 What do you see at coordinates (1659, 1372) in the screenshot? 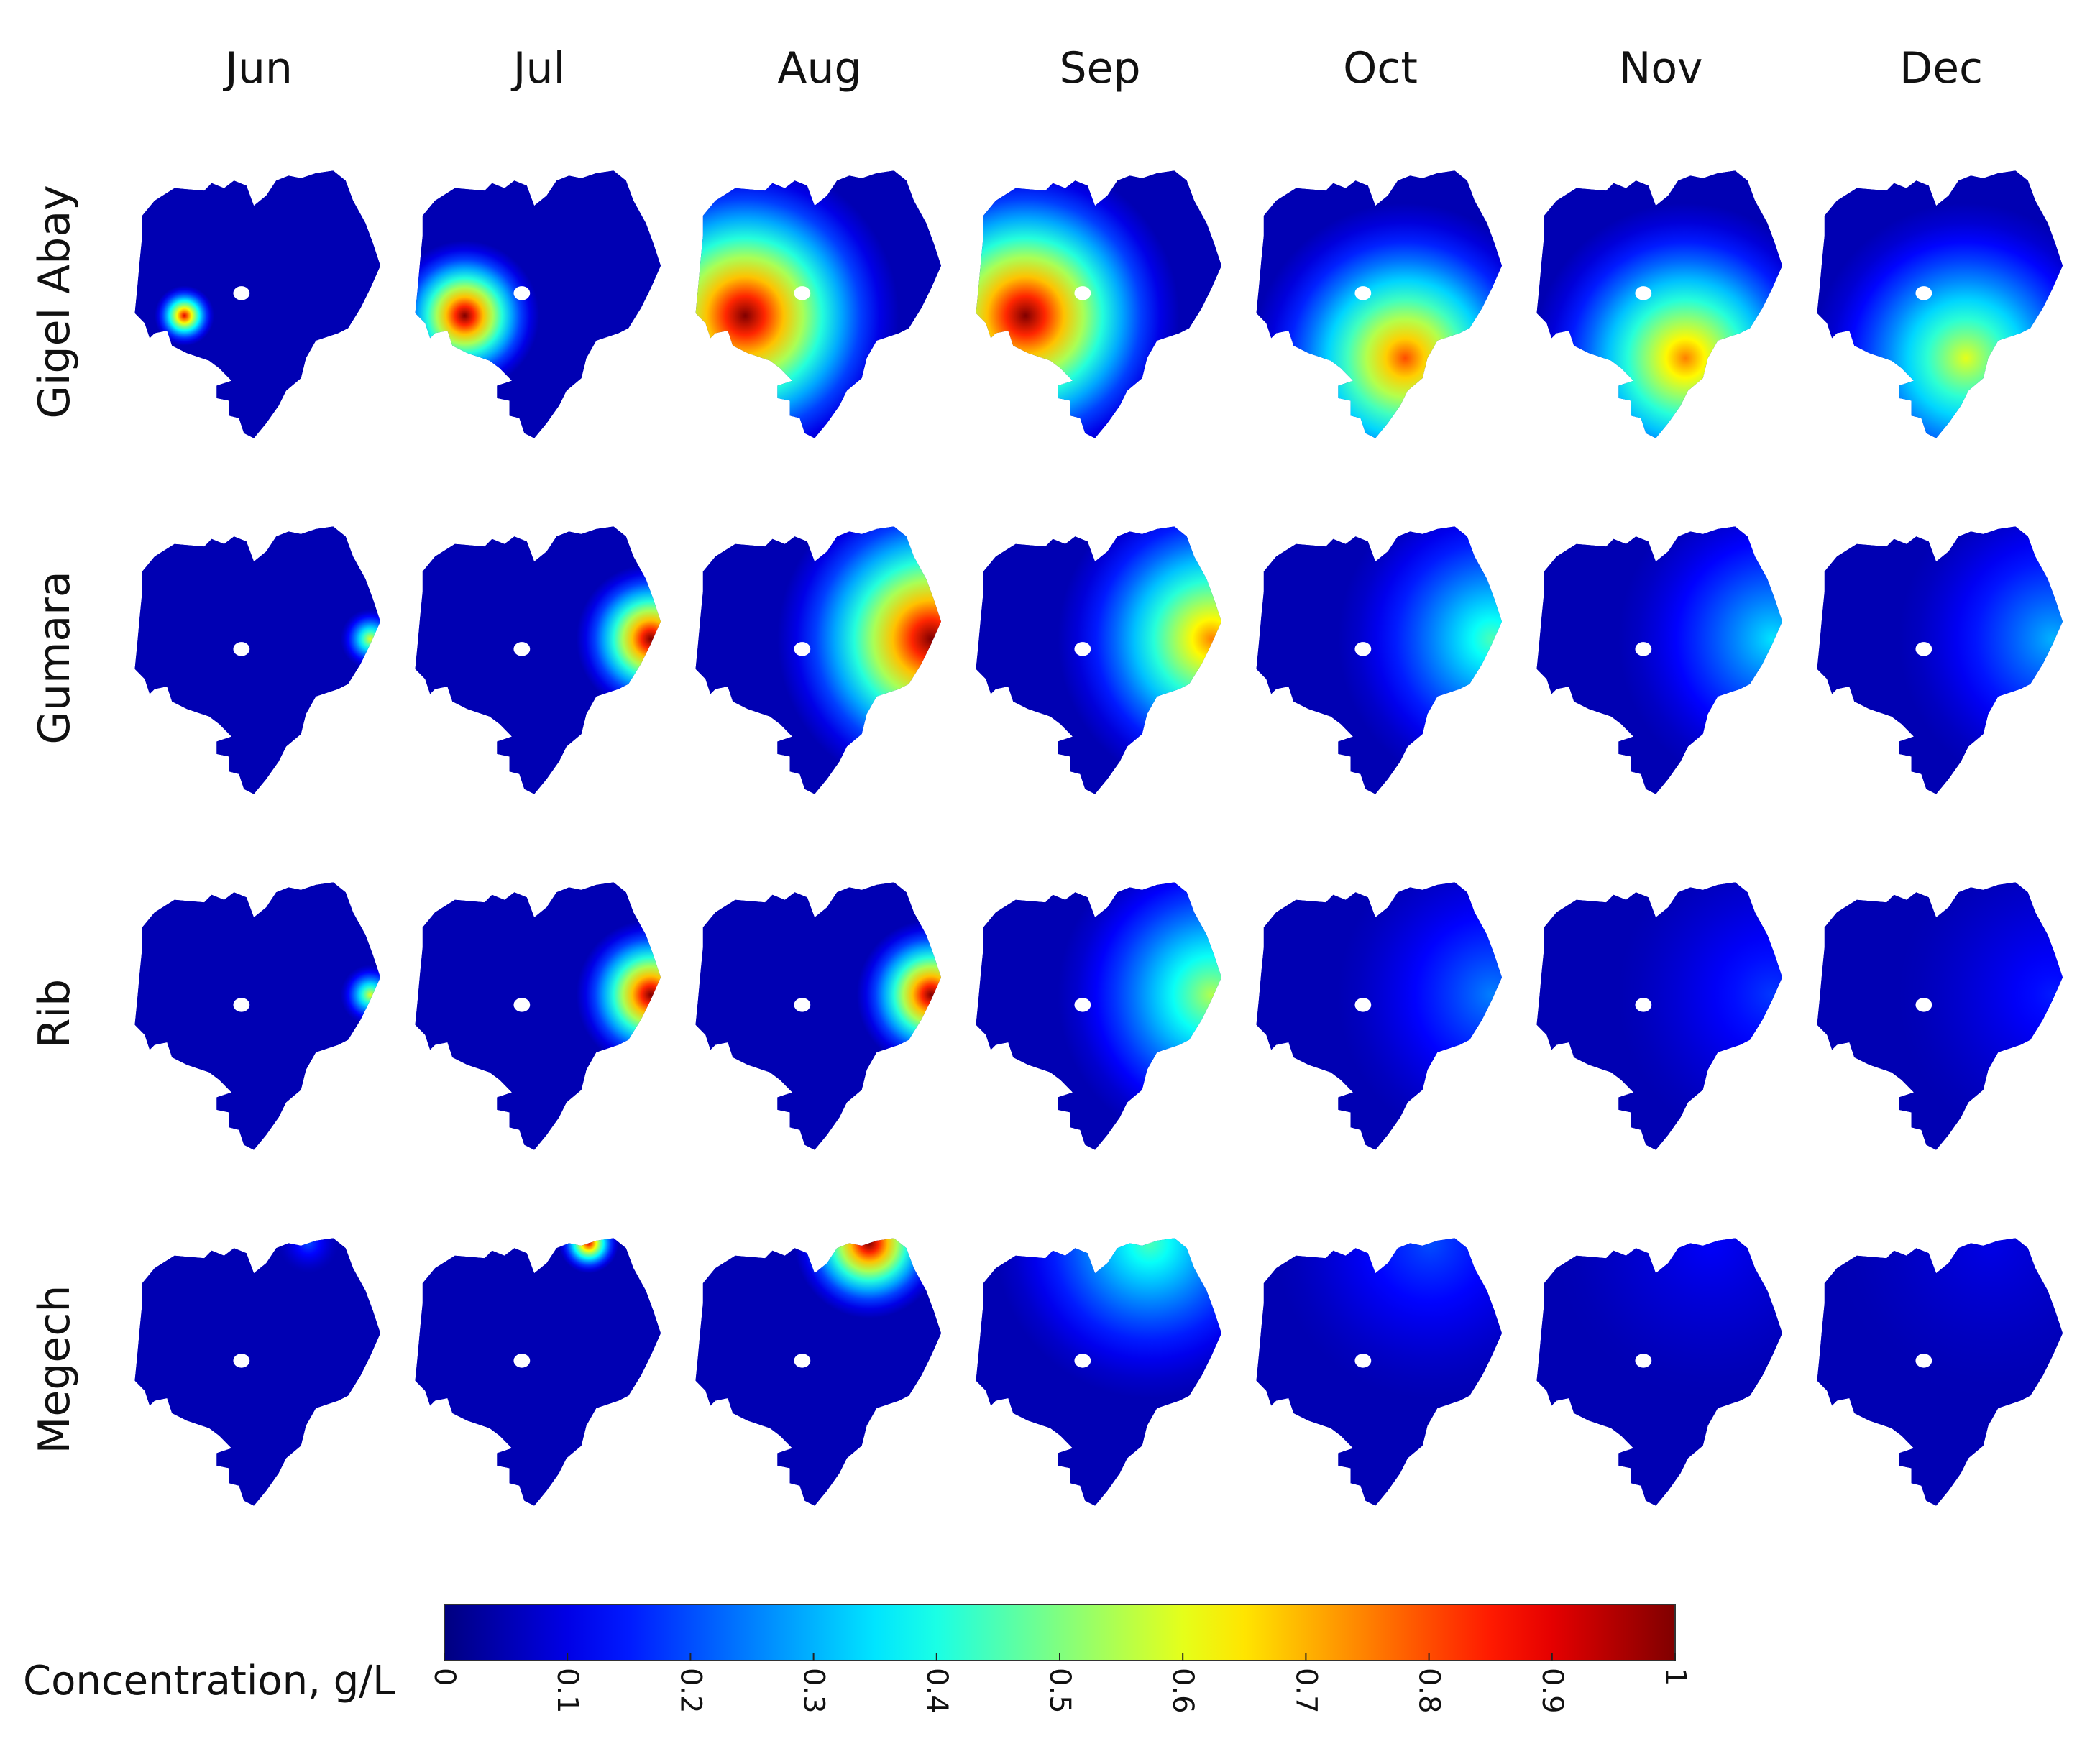
I see `panel-megech-nov` at bounding box center [1659, 1372].